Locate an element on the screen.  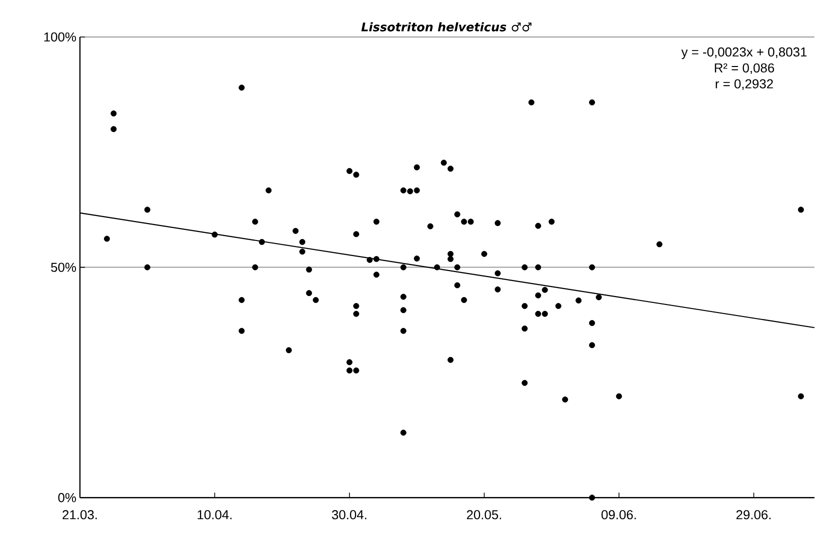
annotation: y = -0,0023x + 0,8031 is located at coordinates (744, 54).